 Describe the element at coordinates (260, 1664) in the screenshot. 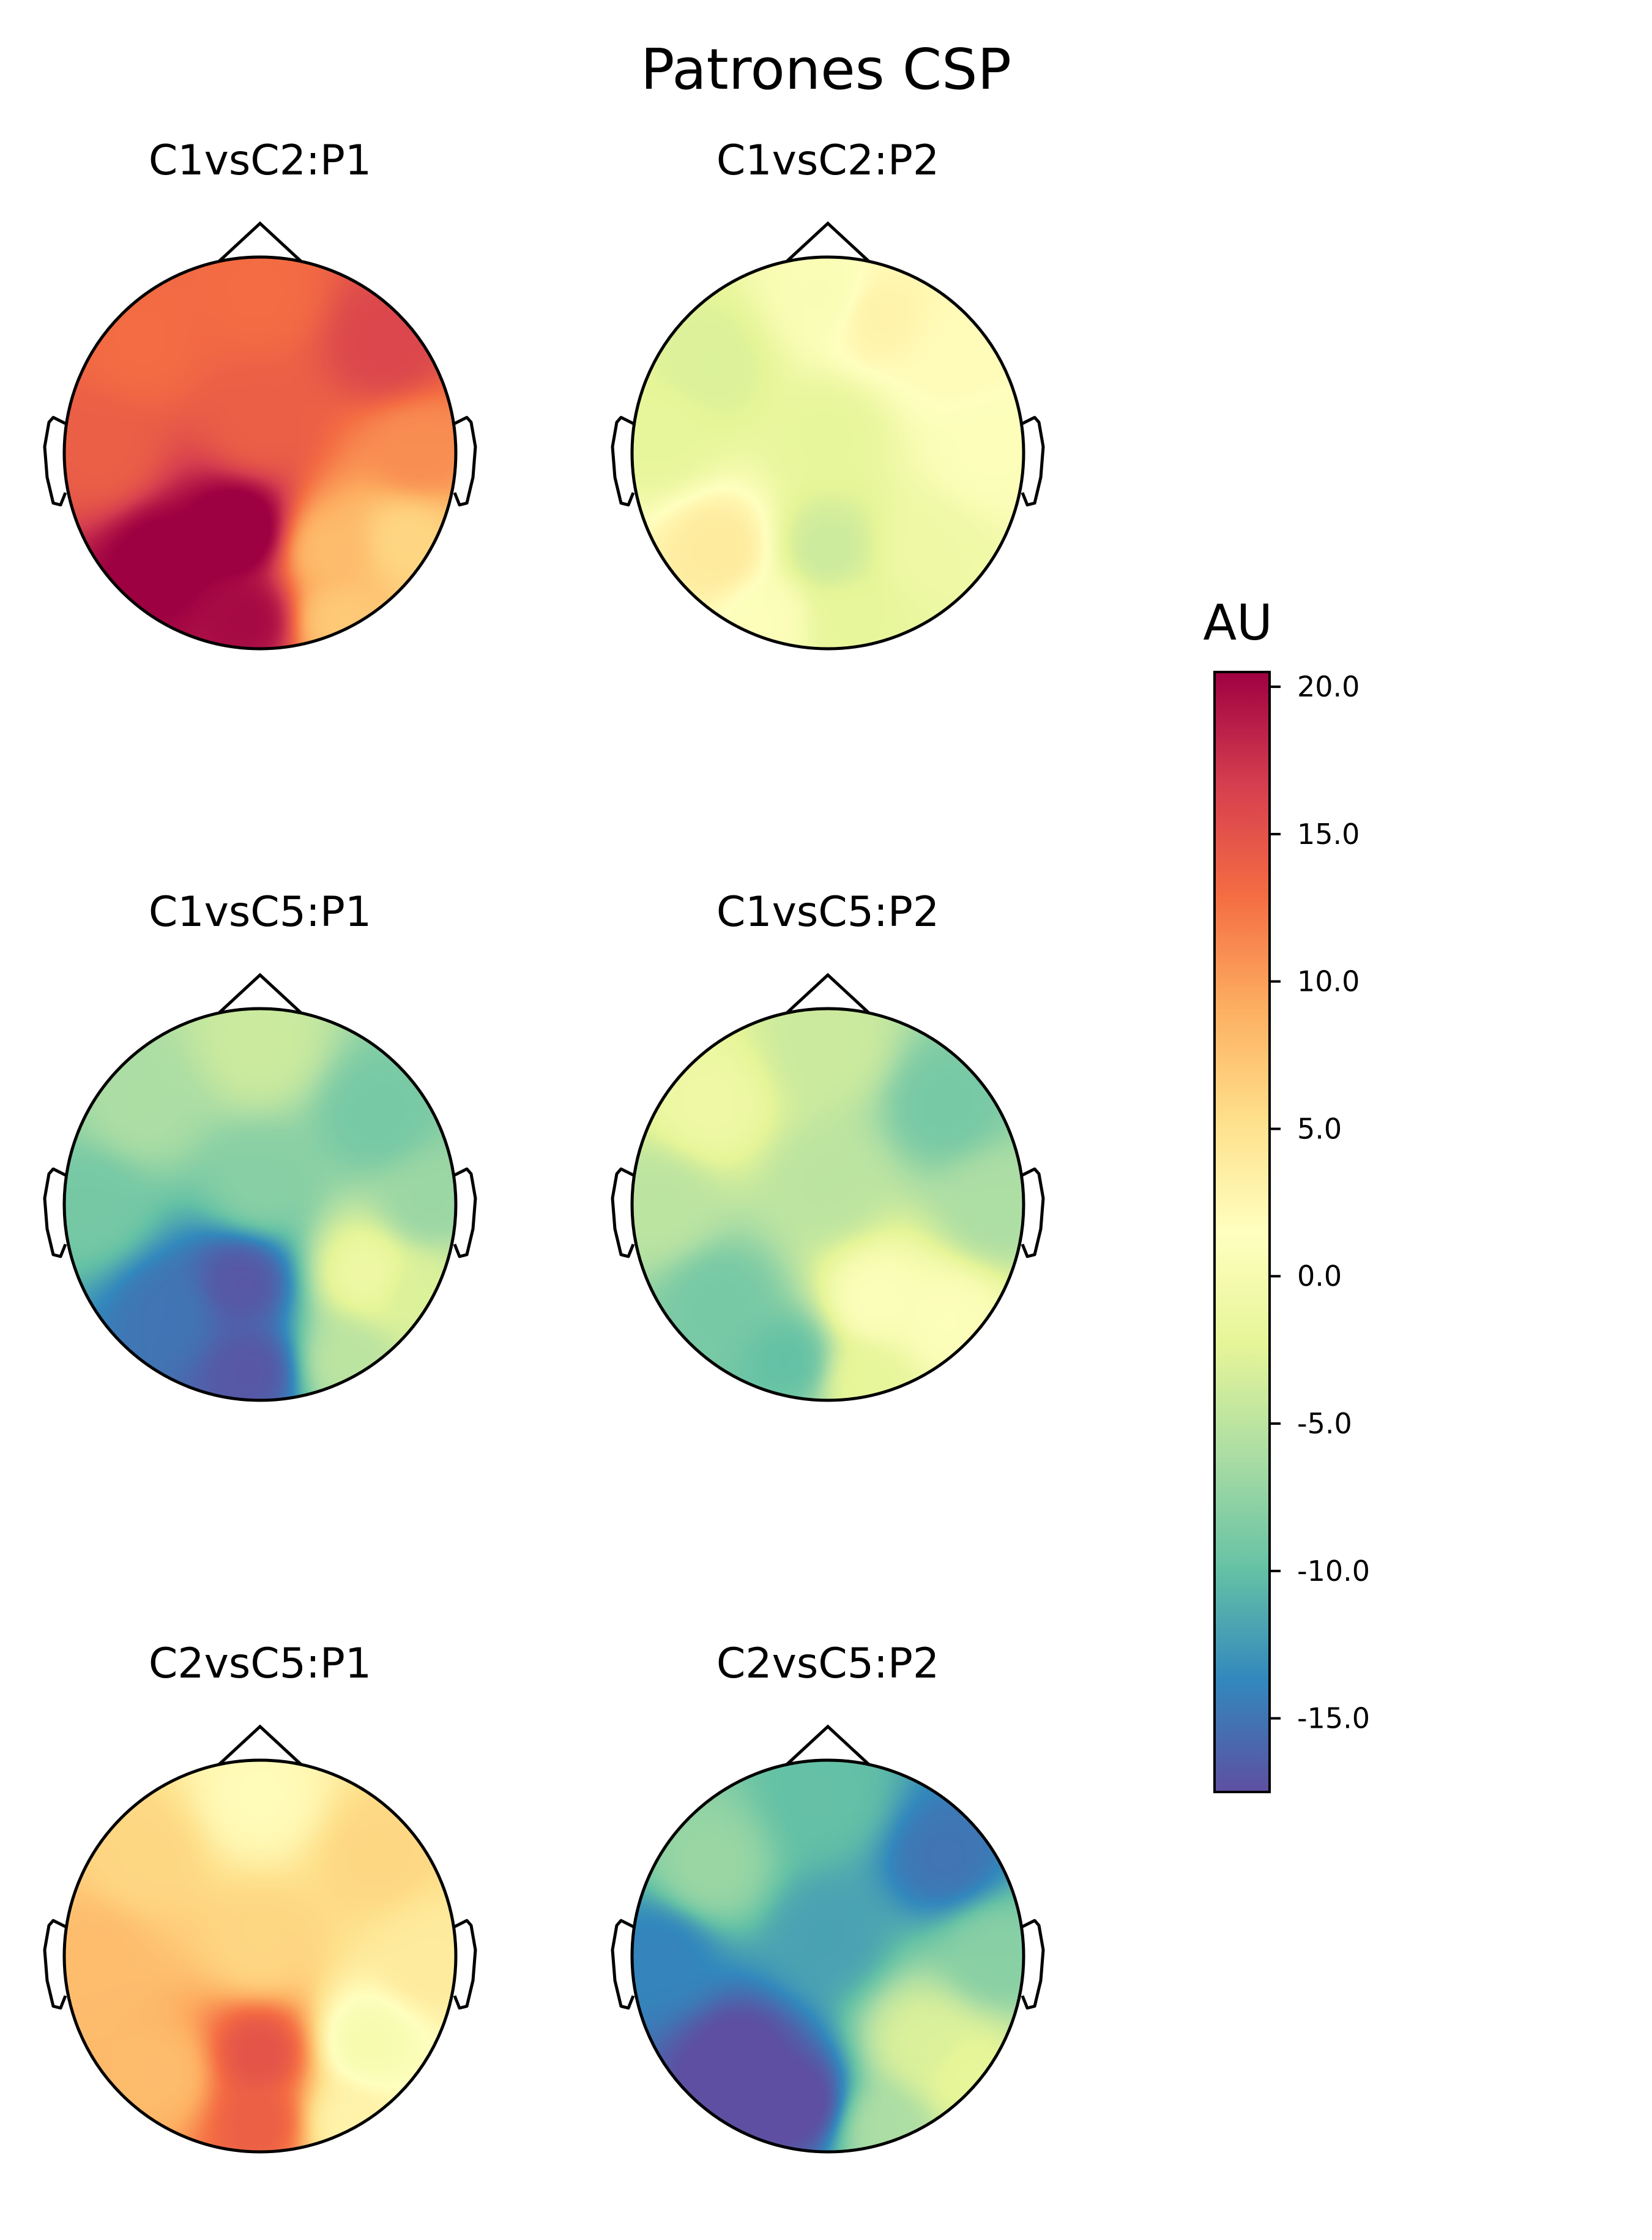

I see `topomap-title: C2vsC5:P1` at that location.